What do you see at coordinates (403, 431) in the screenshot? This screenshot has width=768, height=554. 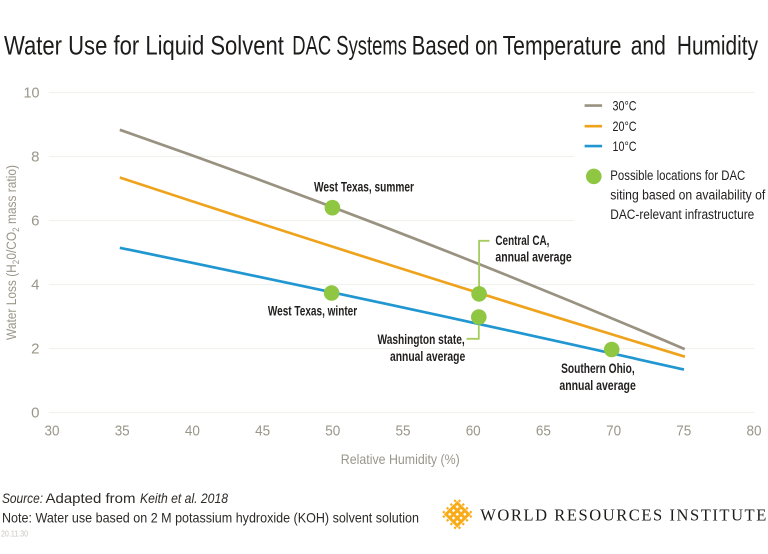 I see `svg-text: 55` at bounding box center [403, 431].